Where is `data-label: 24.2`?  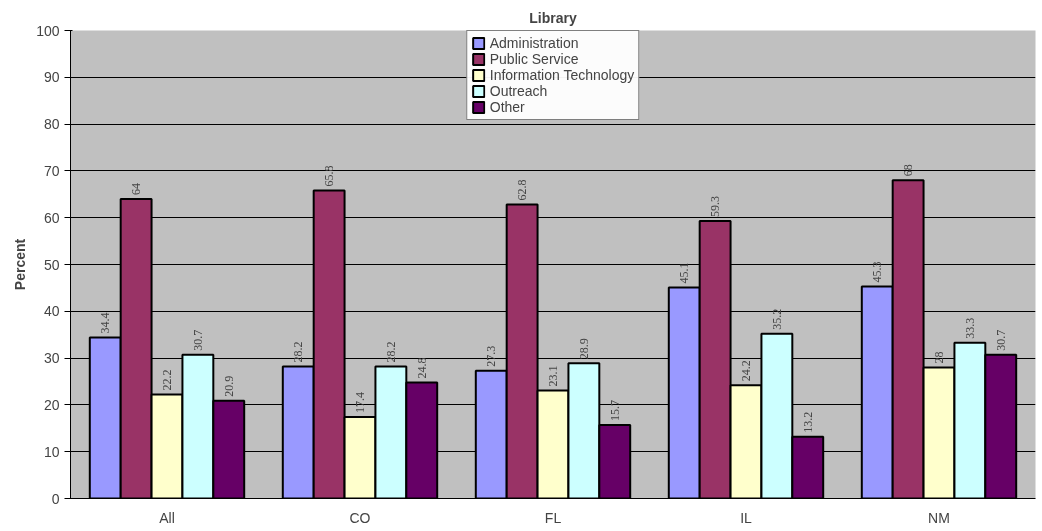
data-label: 24.2 is located at coordinates (746, 371).